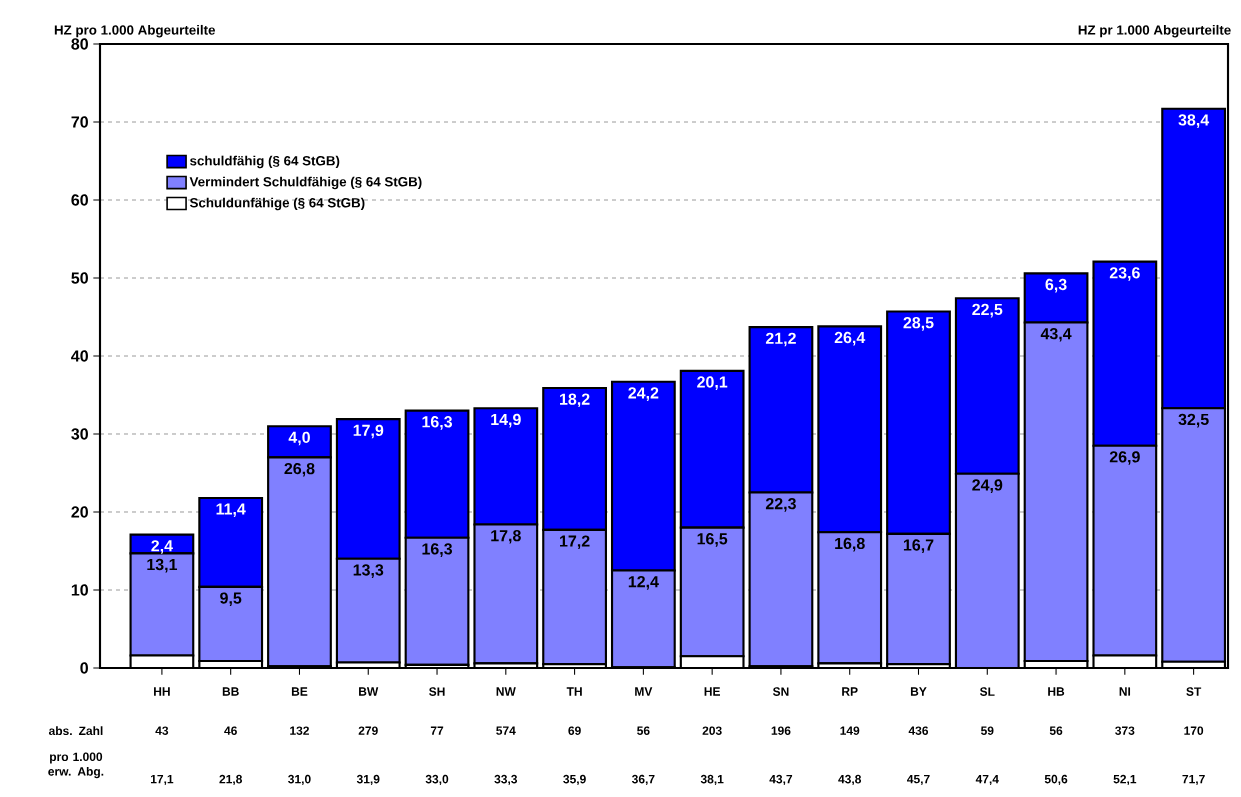 The height and width of the screenshot is (797, 1241). I want to click on text: 43,7, so click(781, 780).